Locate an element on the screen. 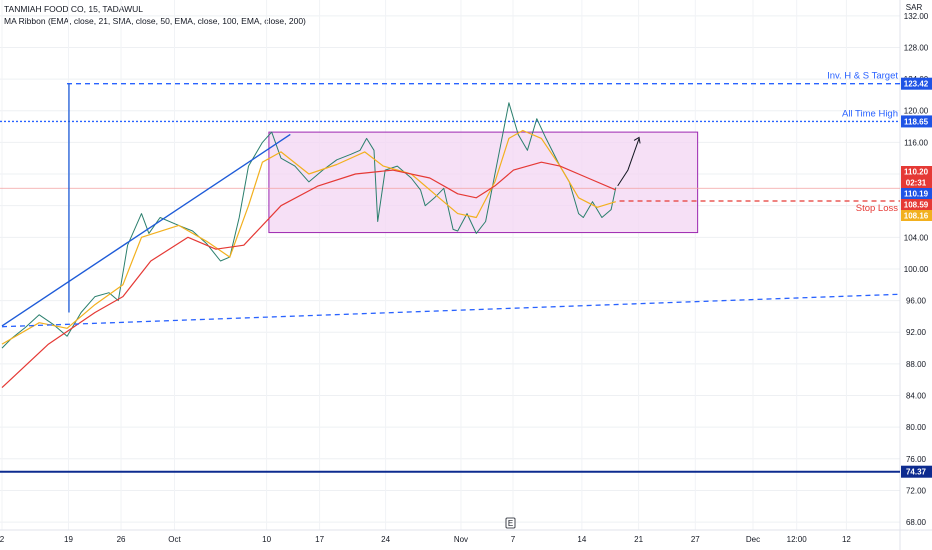 This screenshot has height=550, width=932. range-box is located at coordinates (483, 182).